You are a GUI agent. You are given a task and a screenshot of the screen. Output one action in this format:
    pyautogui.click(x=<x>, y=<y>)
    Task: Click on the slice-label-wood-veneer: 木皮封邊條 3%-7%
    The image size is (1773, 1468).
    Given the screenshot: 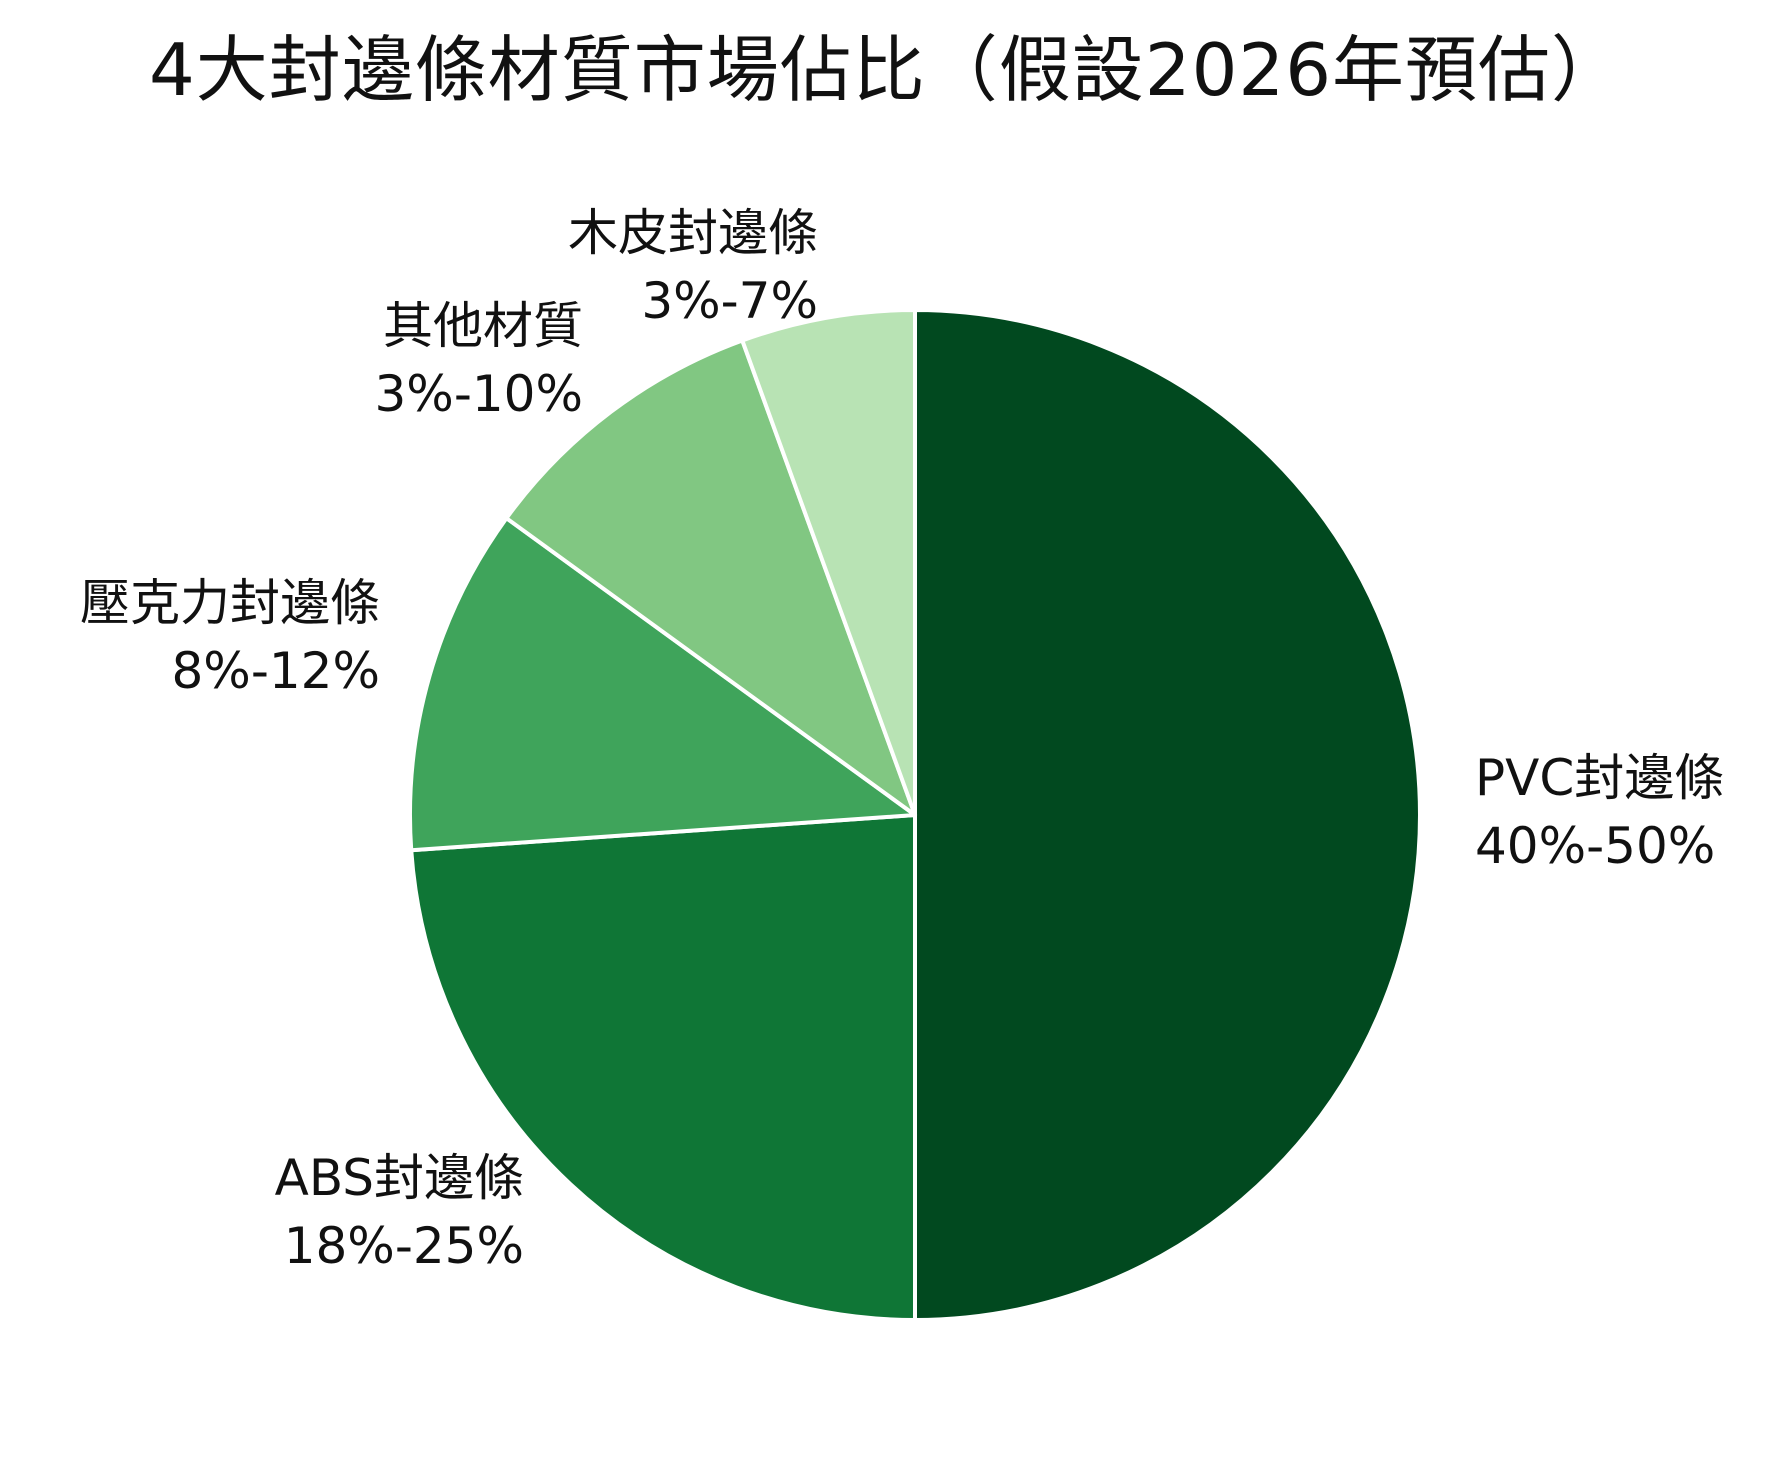 What is the action you would take?
    pyautogui.click(x=693, y=267)
    